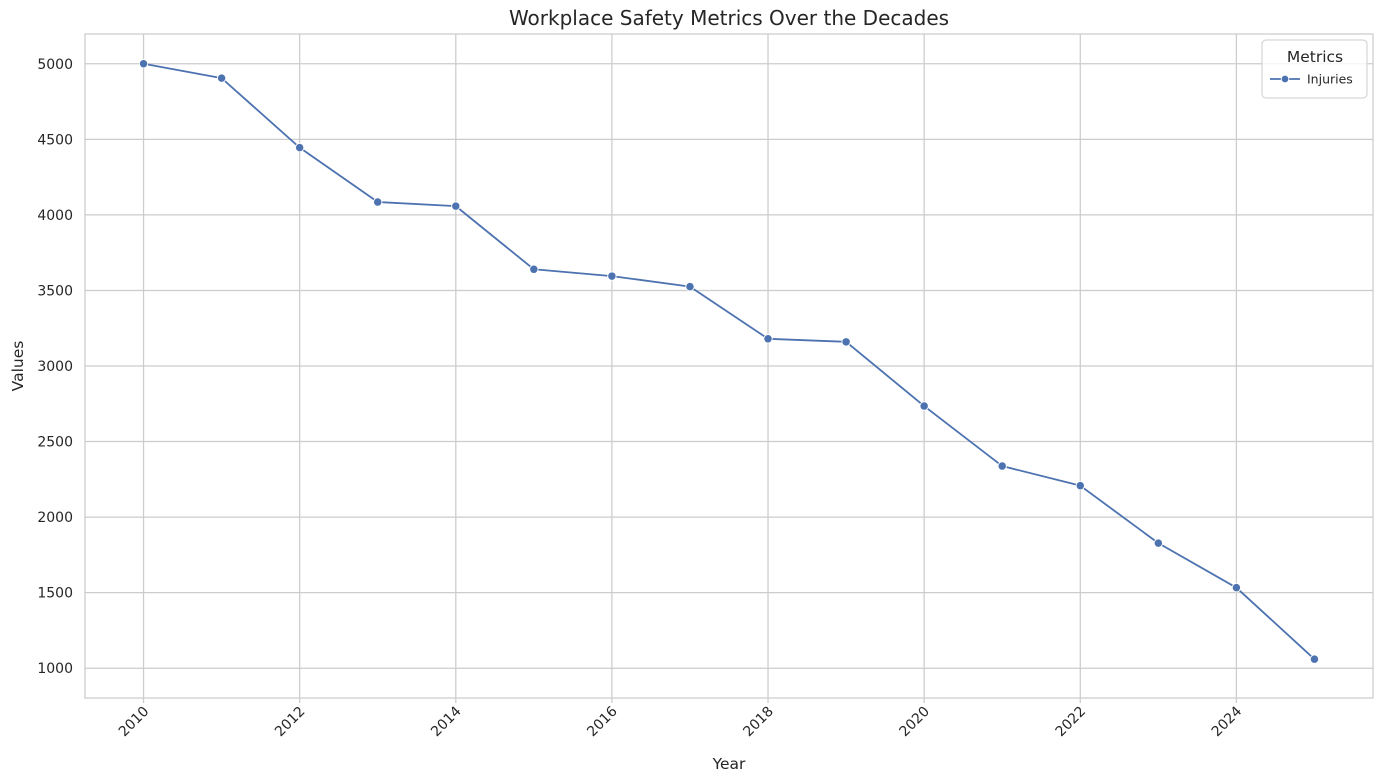 The height and width of the screenshot is (784, 1384). What do you see at coordinates (1285, 79) in the screenshot?
I see `legend-marker-swatch` at bounding box center [1285, 79].